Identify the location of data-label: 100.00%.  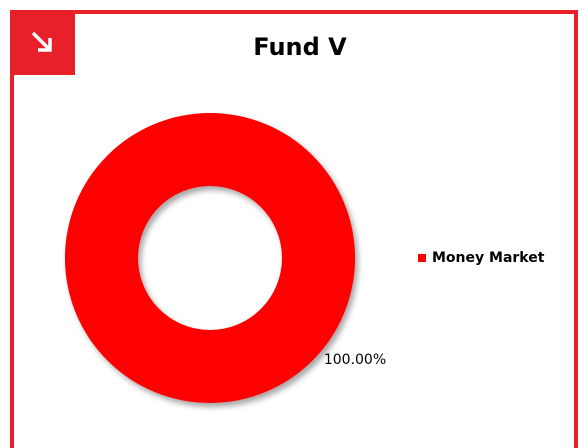
(355, 360).